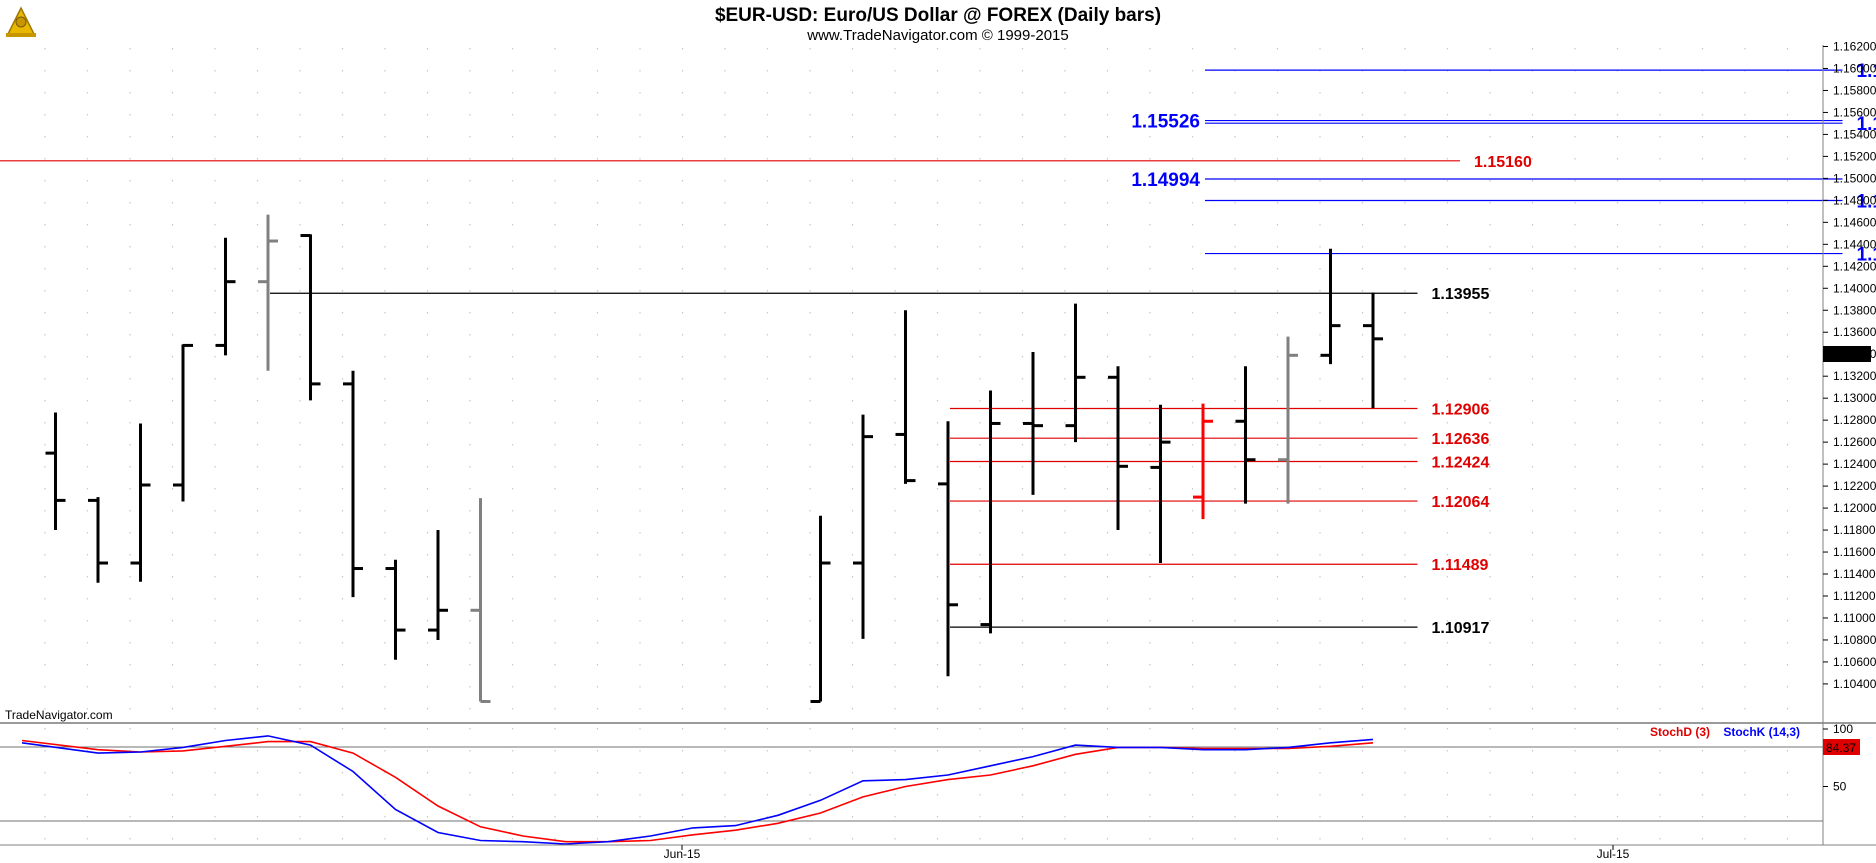 The width and height of the screenshot is (1876, 863). I want to click on price-tick-7: 1.14800, so click(1854, 200).